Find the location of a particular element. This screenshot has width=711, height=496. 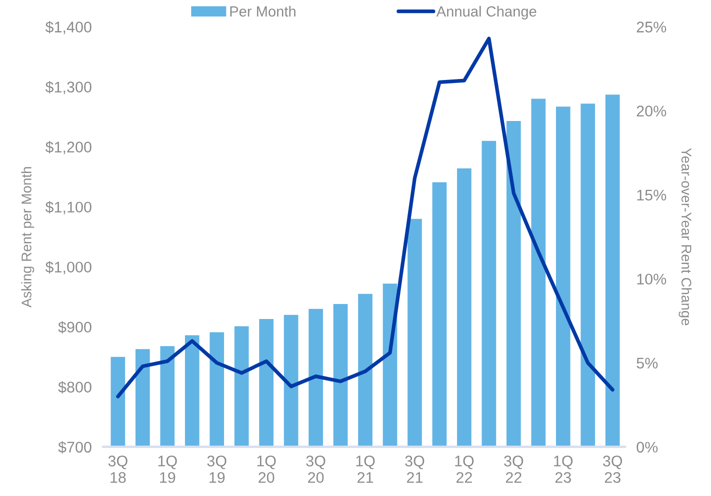

y2-tick-label: 25% is located at coordinates (651, 27).